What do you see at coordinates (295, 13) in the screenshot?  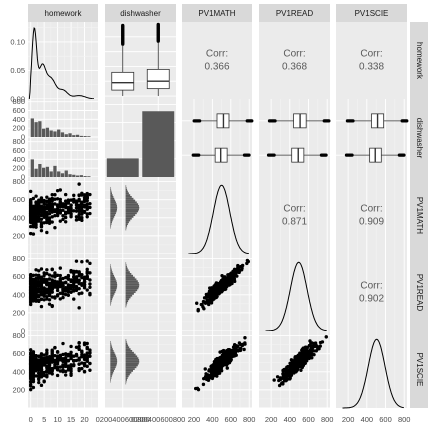 I see `strip-label-col-pv1read: PV1READ` at bounding box center [295, 13].